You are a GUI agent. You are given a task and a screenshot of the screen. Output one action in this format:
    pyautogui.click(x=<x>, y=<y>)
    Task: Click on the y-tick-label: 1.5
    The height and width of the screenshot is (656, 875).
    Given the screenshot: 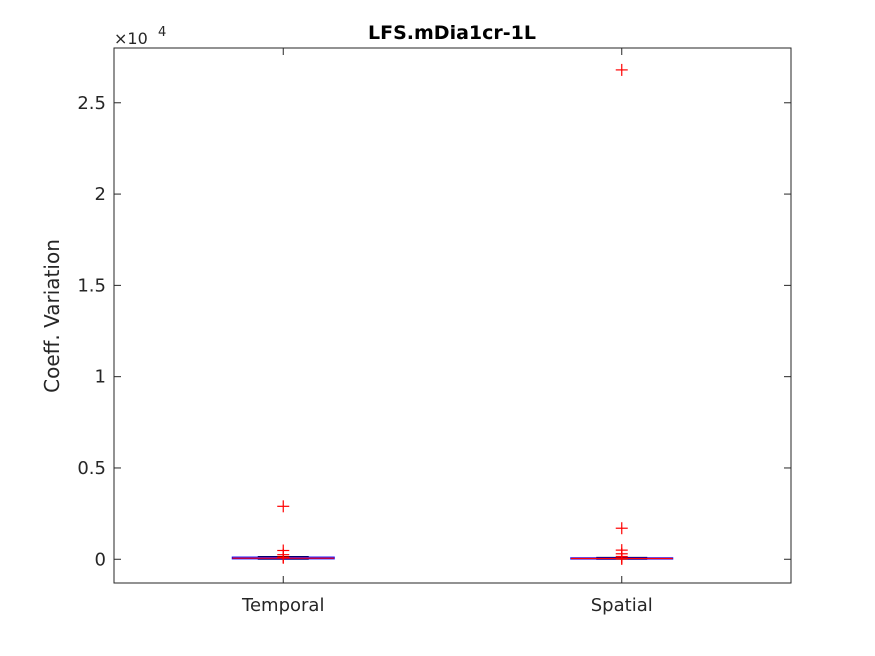 What is the action you would take?
    pyautogui.click(x=91, y=285)
    